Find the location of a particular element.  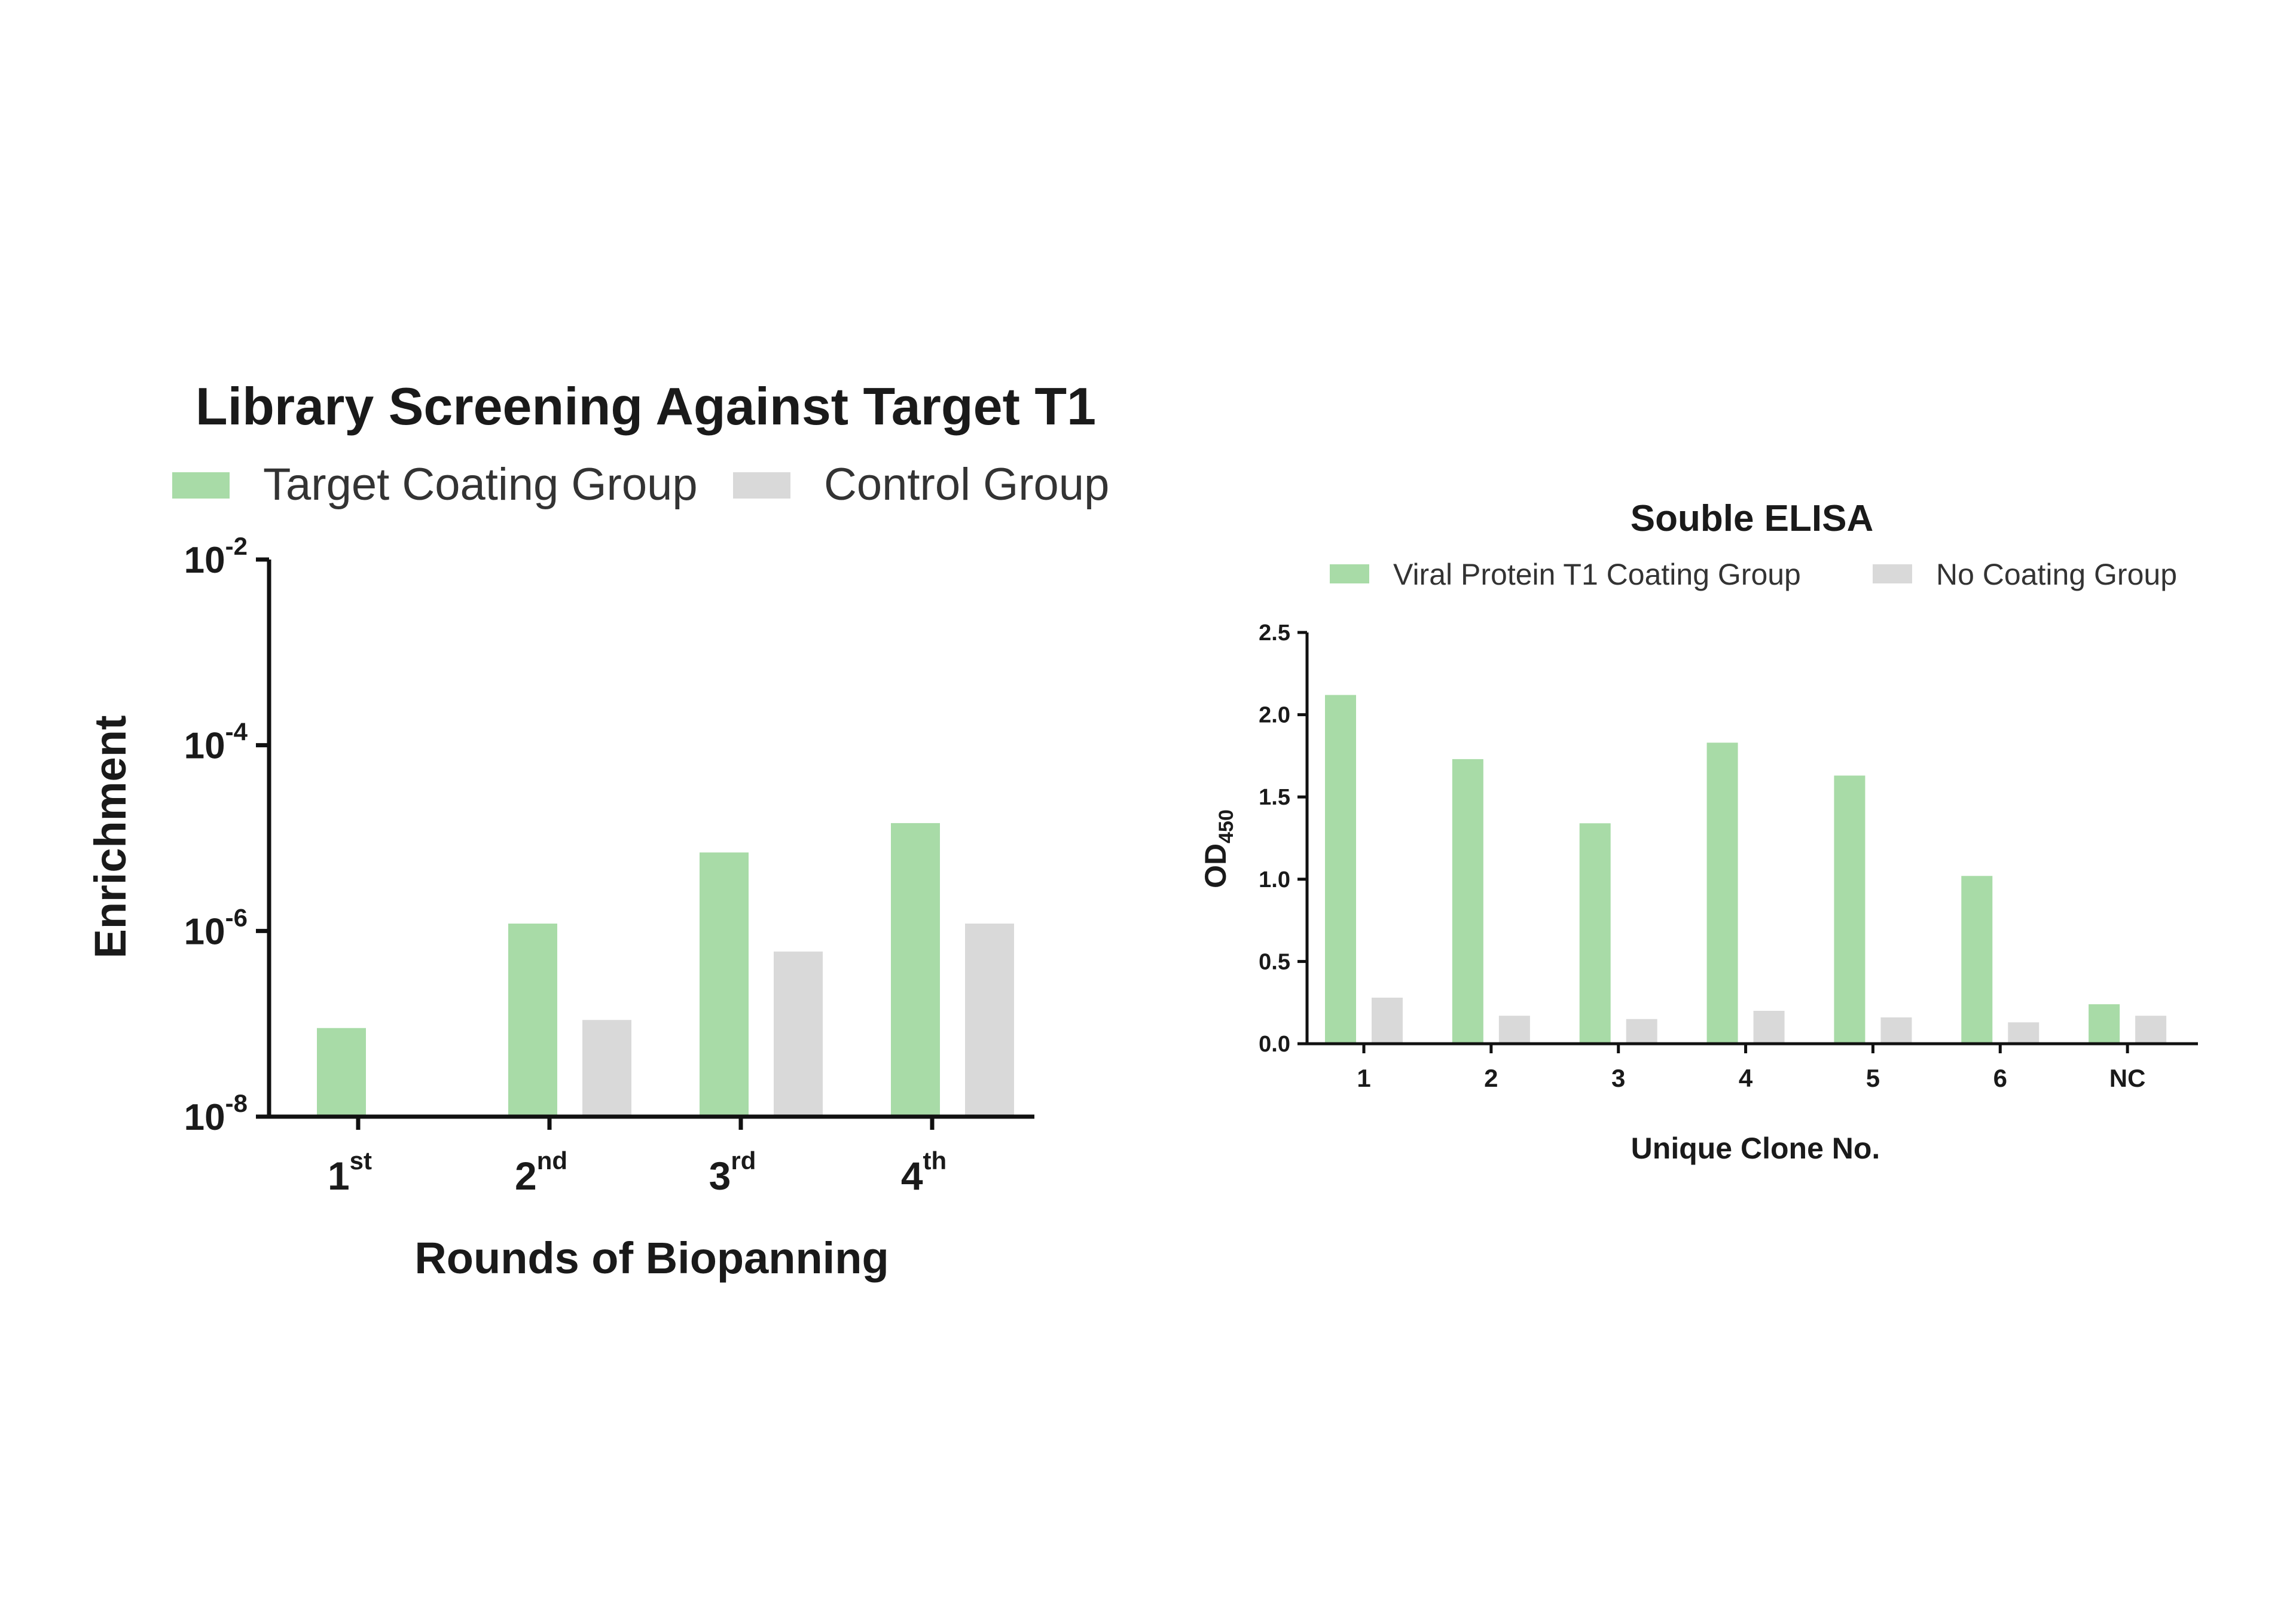

x-axis-label-enrichment: Rounds of Biopanning is located at coordinates (651, 1258).